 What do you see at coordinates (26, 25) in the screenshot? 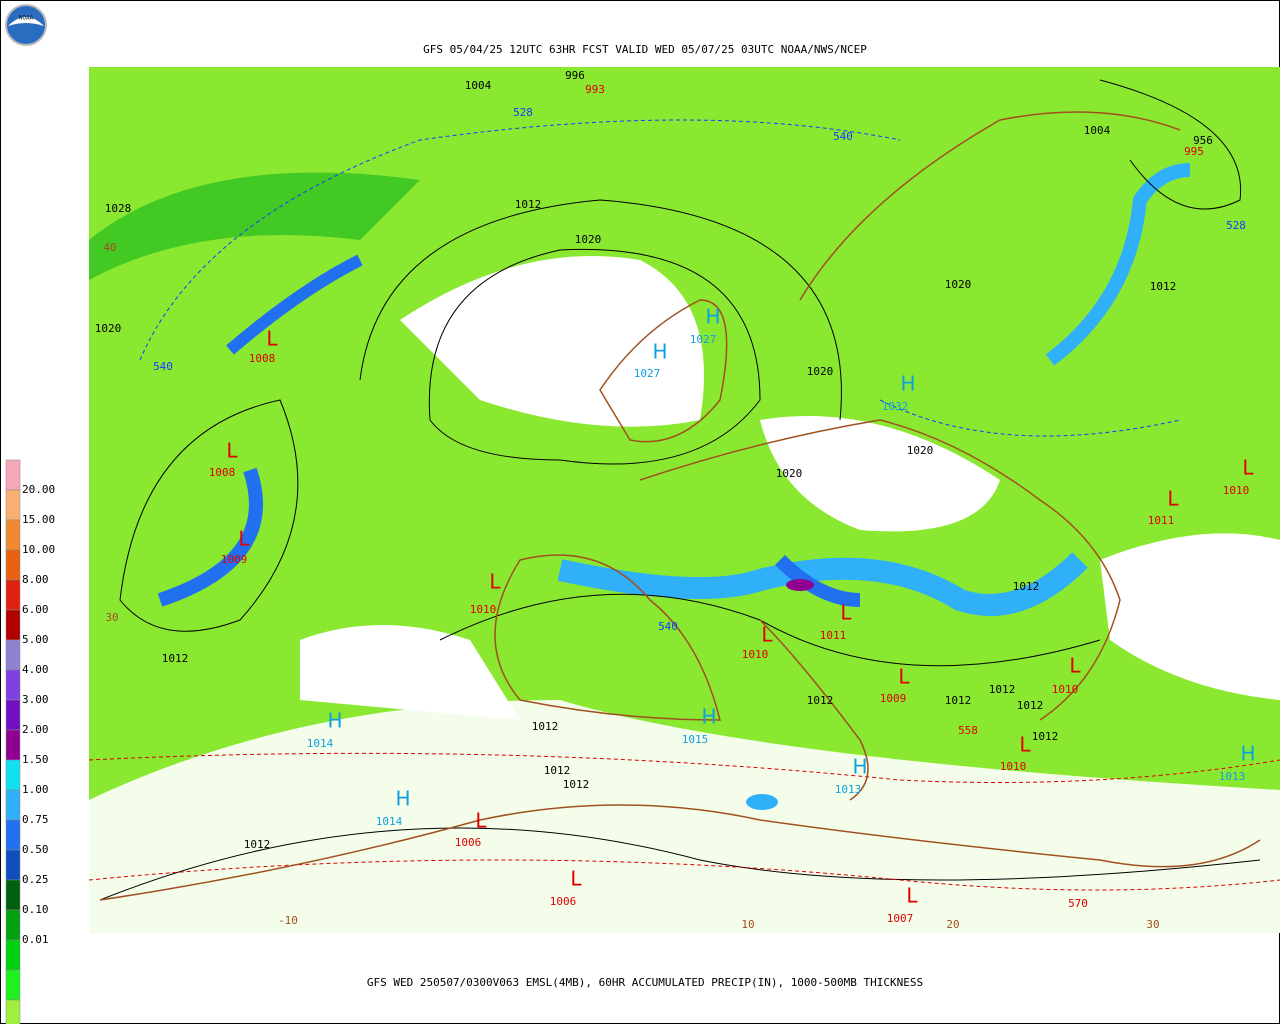
I see `noaa-logo: NOAA` at bounding box center [26, 25].